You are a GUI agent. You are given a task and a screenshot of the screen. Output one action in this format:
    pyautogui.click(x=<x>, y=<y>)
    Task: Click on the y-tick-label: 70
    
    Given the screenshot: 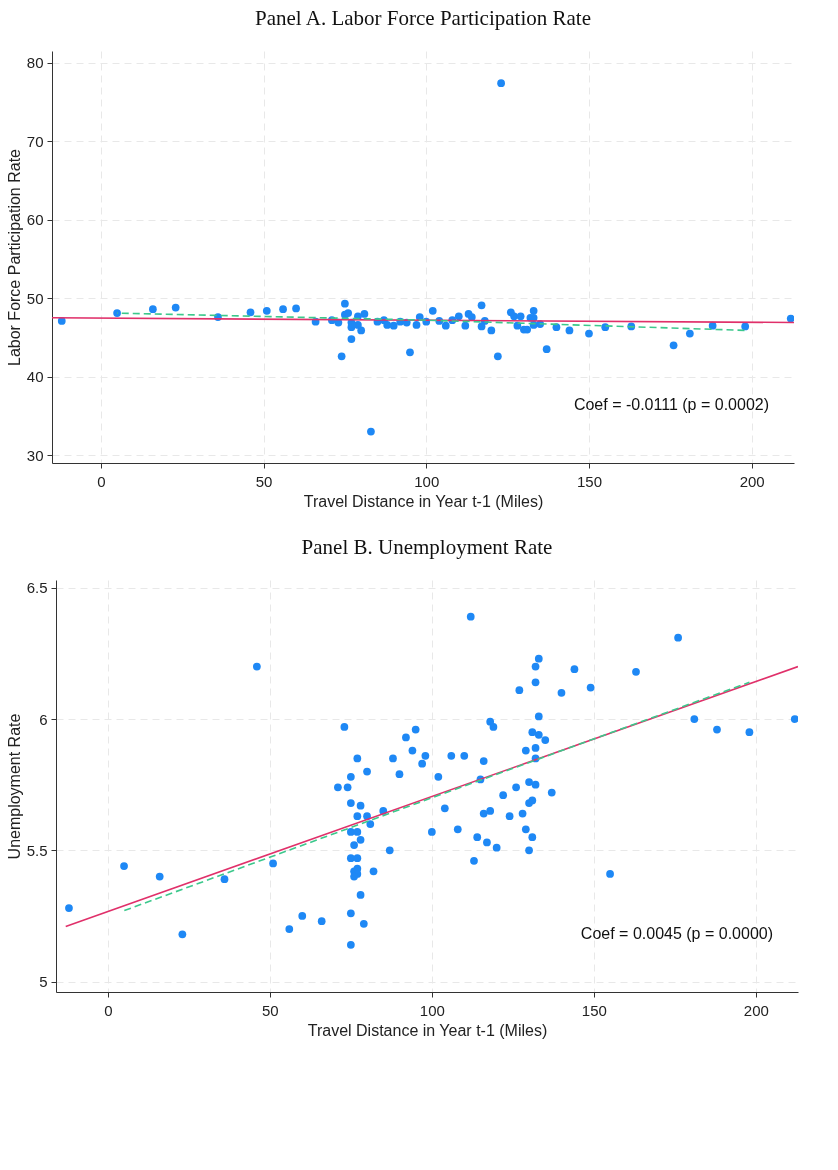 What is the action you would take?
    pyautogui.click(x=35, y=141)
    